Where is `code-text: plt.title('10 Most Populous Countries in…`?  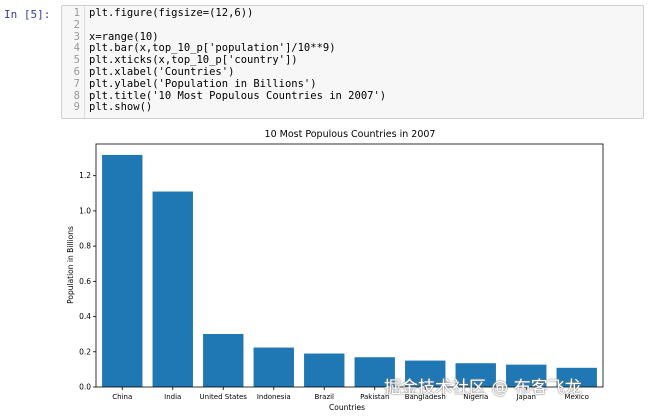 code-text: plt.title('10 Most Populous Countries in… is located at coordinates (238, 95).